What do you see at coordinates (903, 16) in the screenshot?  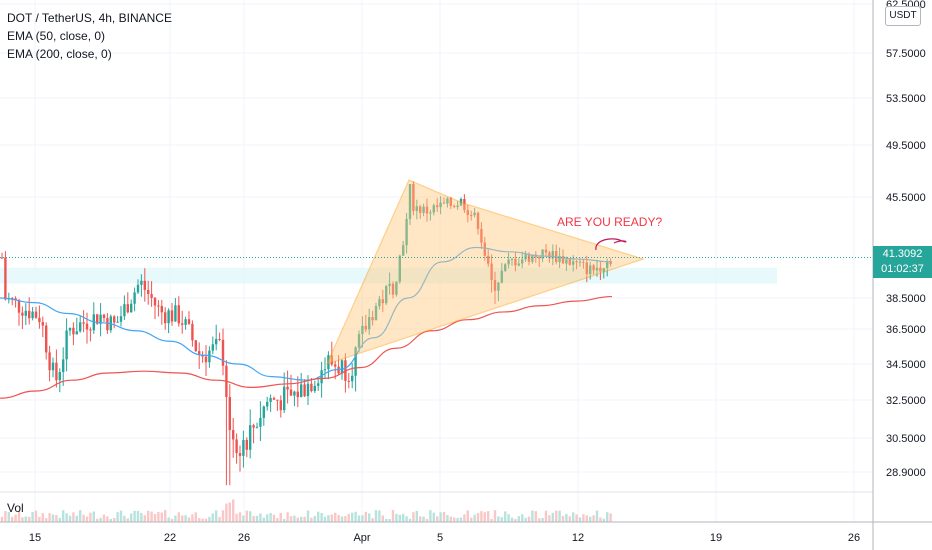 I see `currency-button: USDT` at bounding box center [903, 16].